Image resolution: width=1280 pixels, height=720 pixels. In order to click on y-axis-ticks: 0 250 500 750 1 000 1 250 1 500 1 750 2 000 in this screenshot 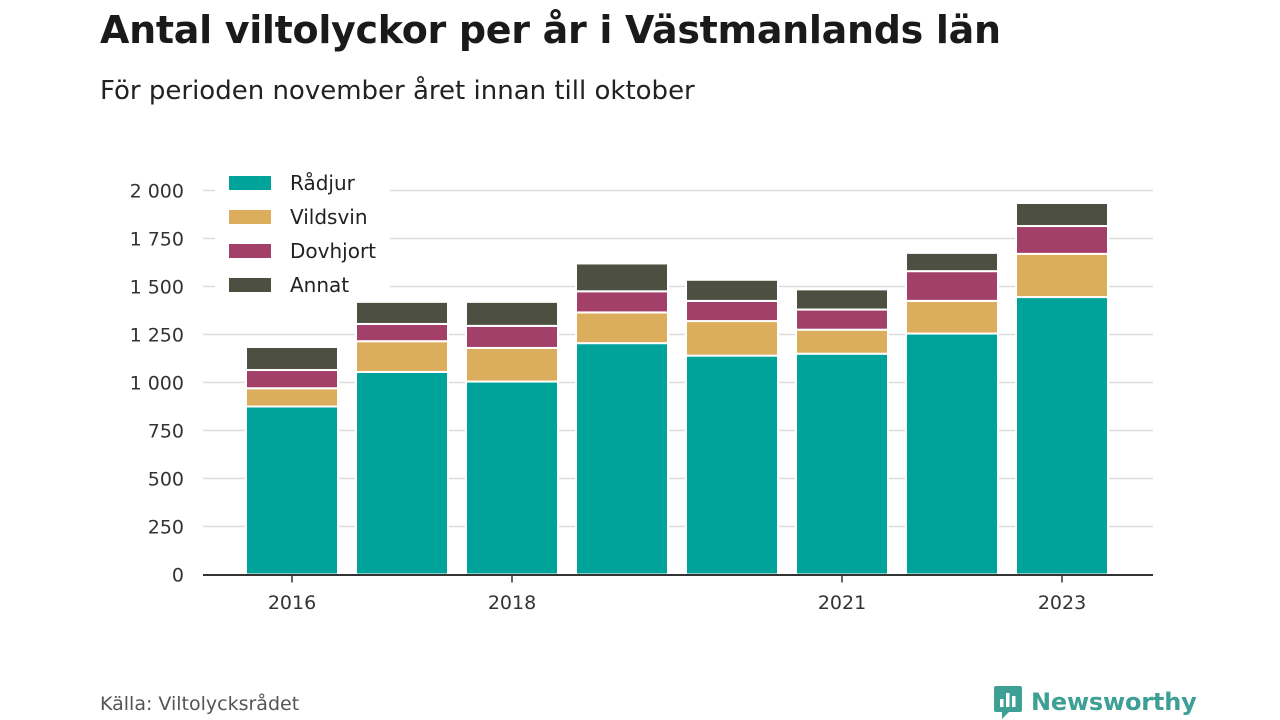, I will do `click(157, 384)`.